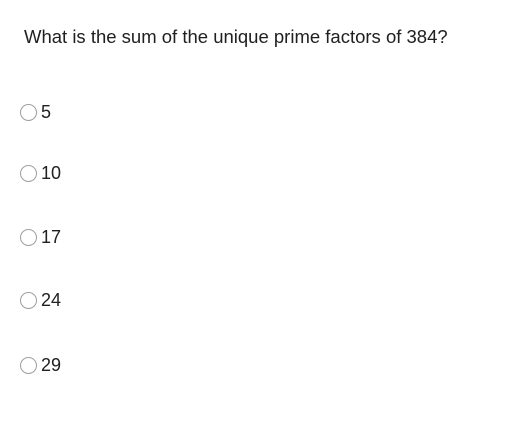 The image size is (512, 427). Describe the element at coordinates (51, 300) in the screenshot. I see `option-label: 24` at that location.